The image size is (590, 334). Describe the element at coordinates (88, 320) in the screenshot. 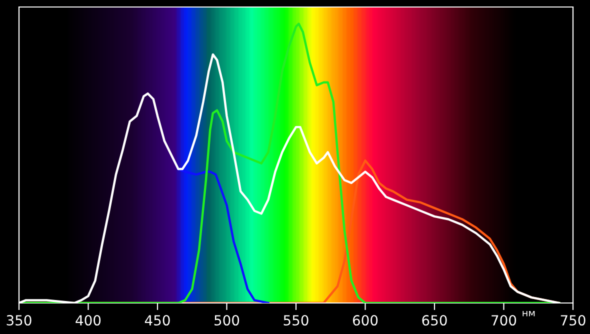

I see `x-tick-label: 400` at that location.